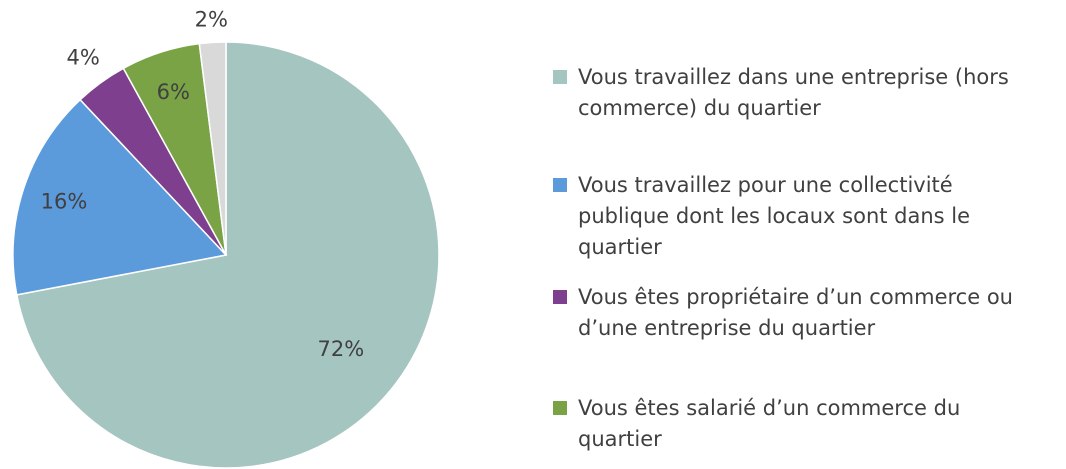 This screenshot has width=1066, height=469. Describe the element at coordinates (211, 19) in the screenshot. I see `data-label: 2%` at that location.